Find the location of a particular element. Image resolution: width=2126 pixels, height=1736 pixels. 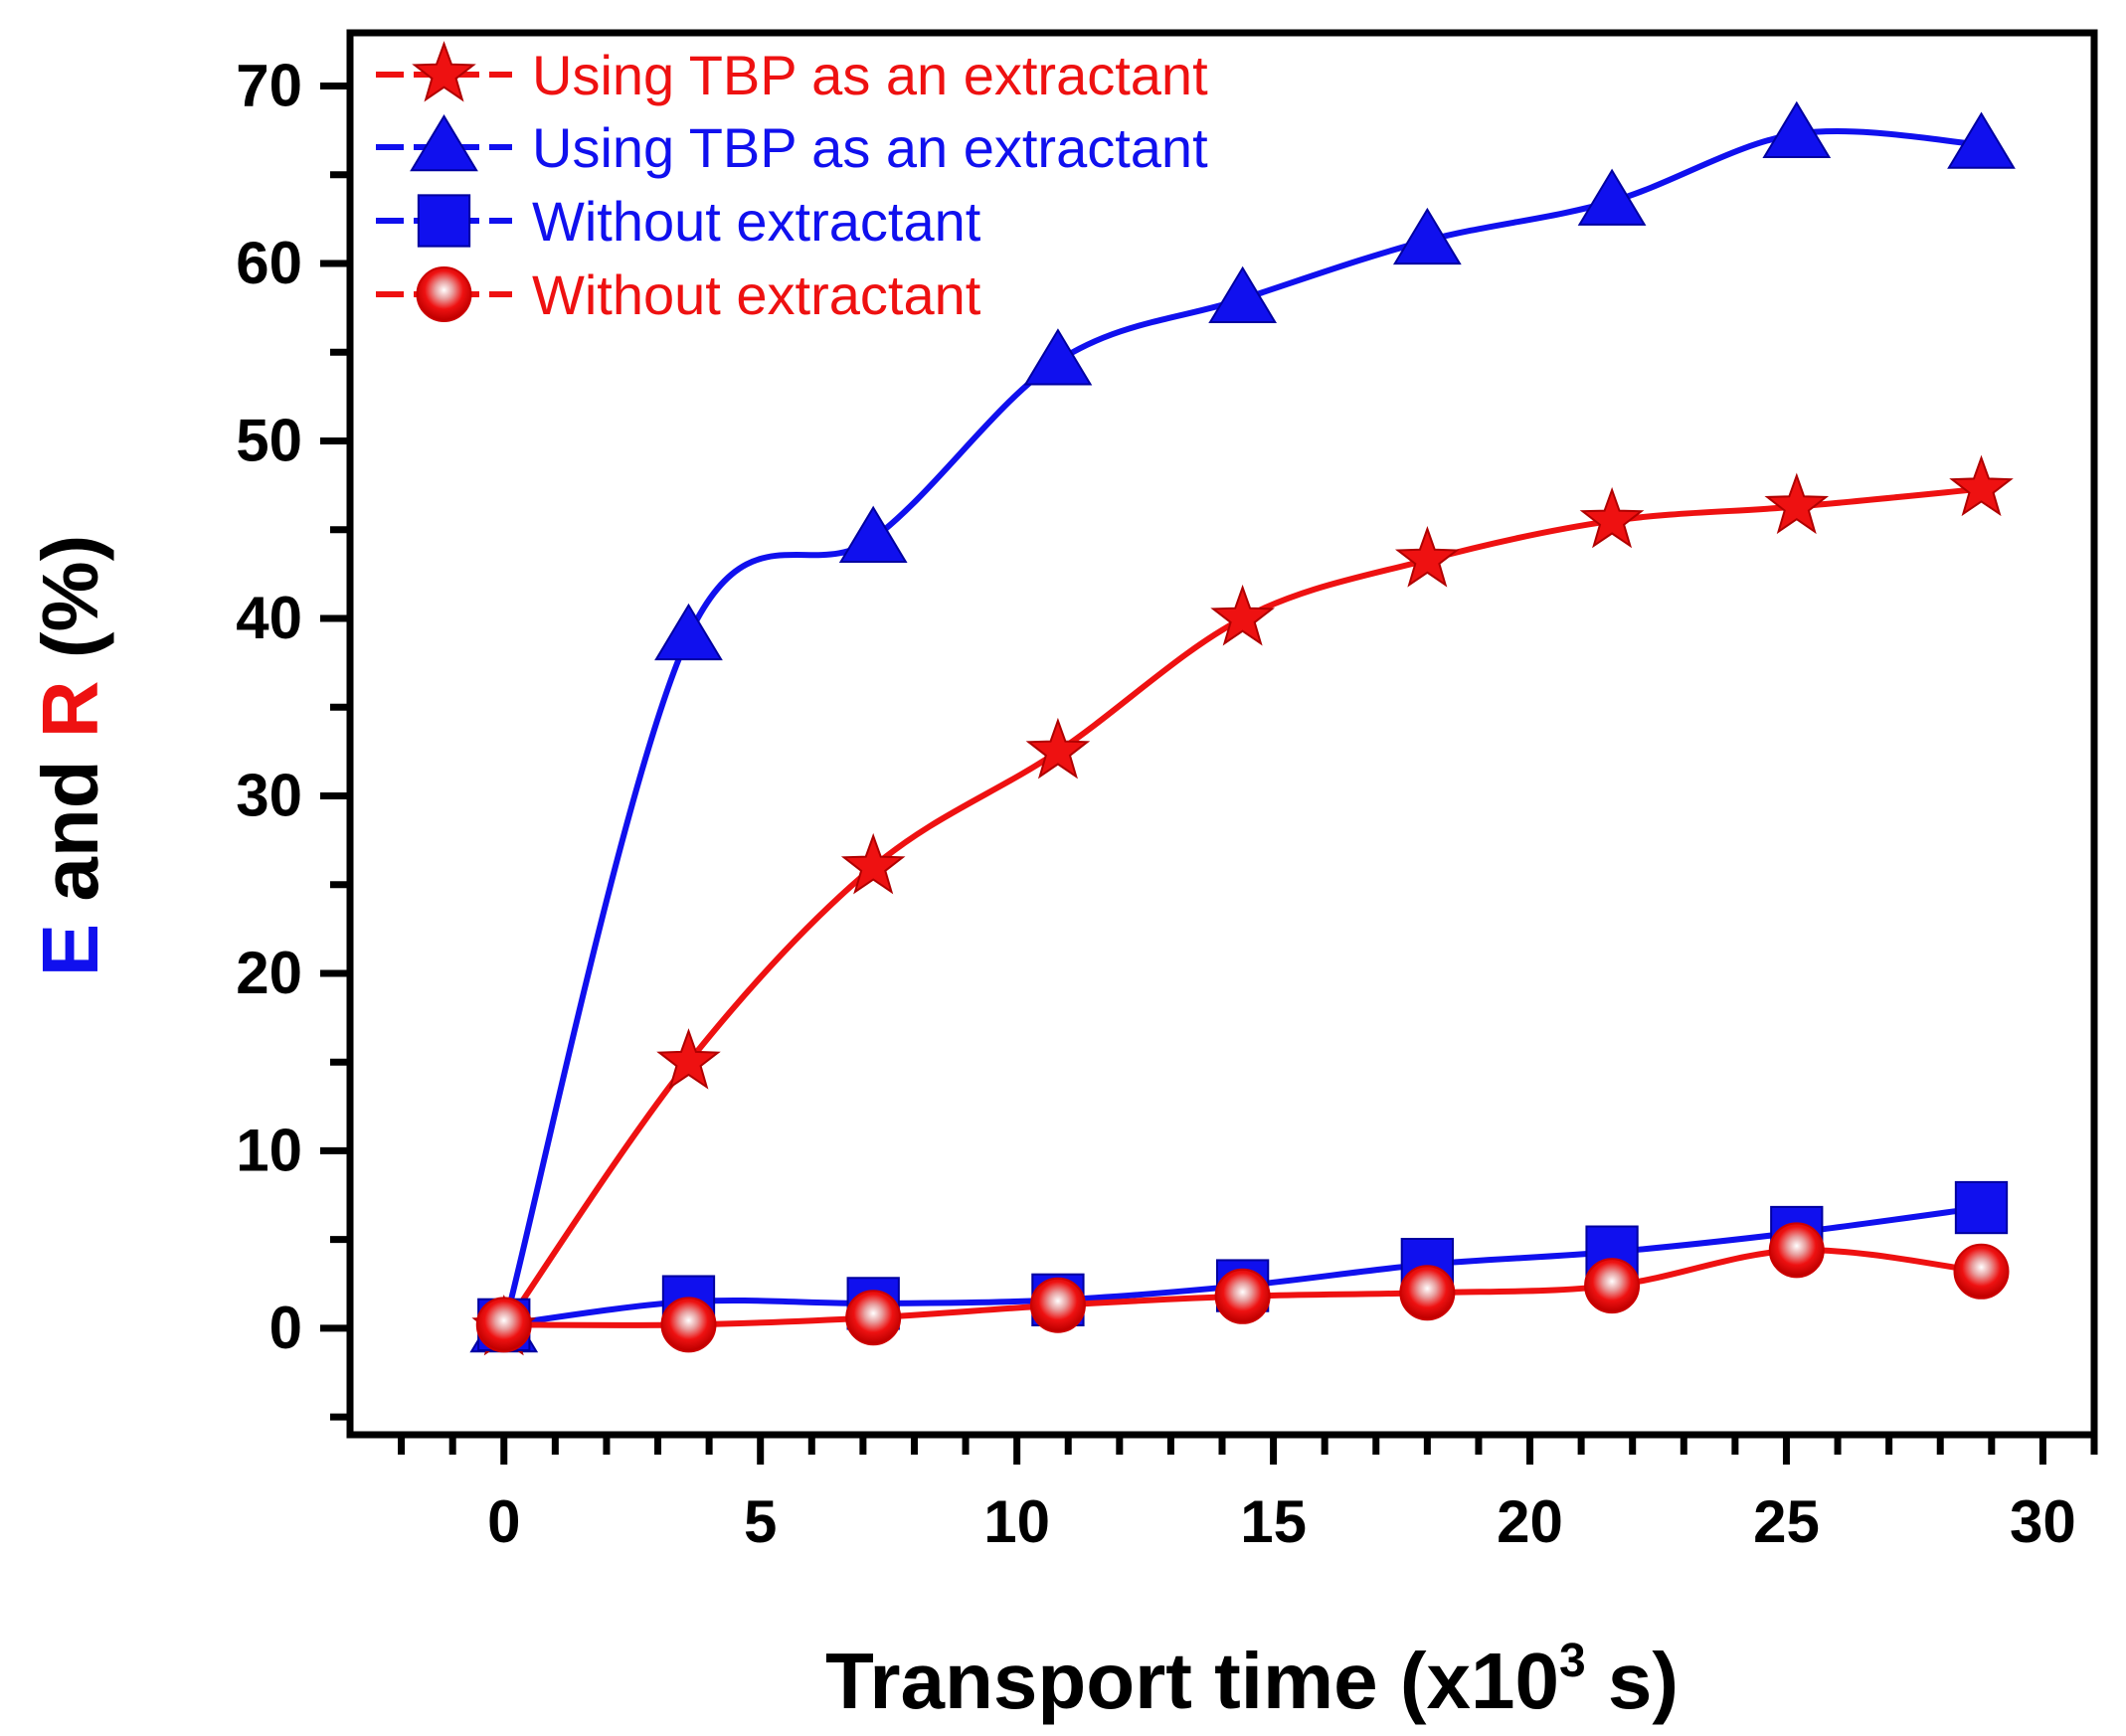

y-tick-label: 60 is located at coordinates (269, 263).